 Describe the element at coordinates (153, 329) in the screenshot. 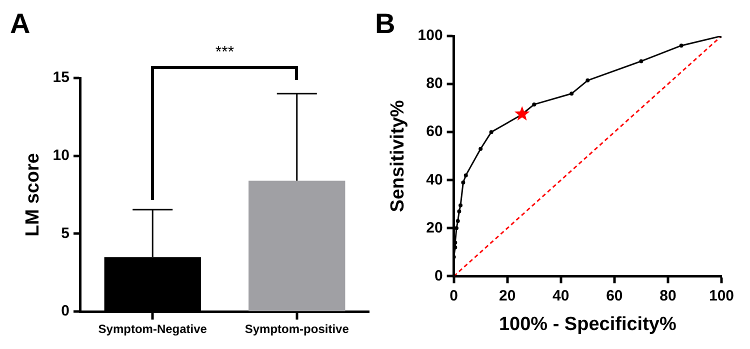

I see `x-tick-label: Symptom-Negative` at that location.